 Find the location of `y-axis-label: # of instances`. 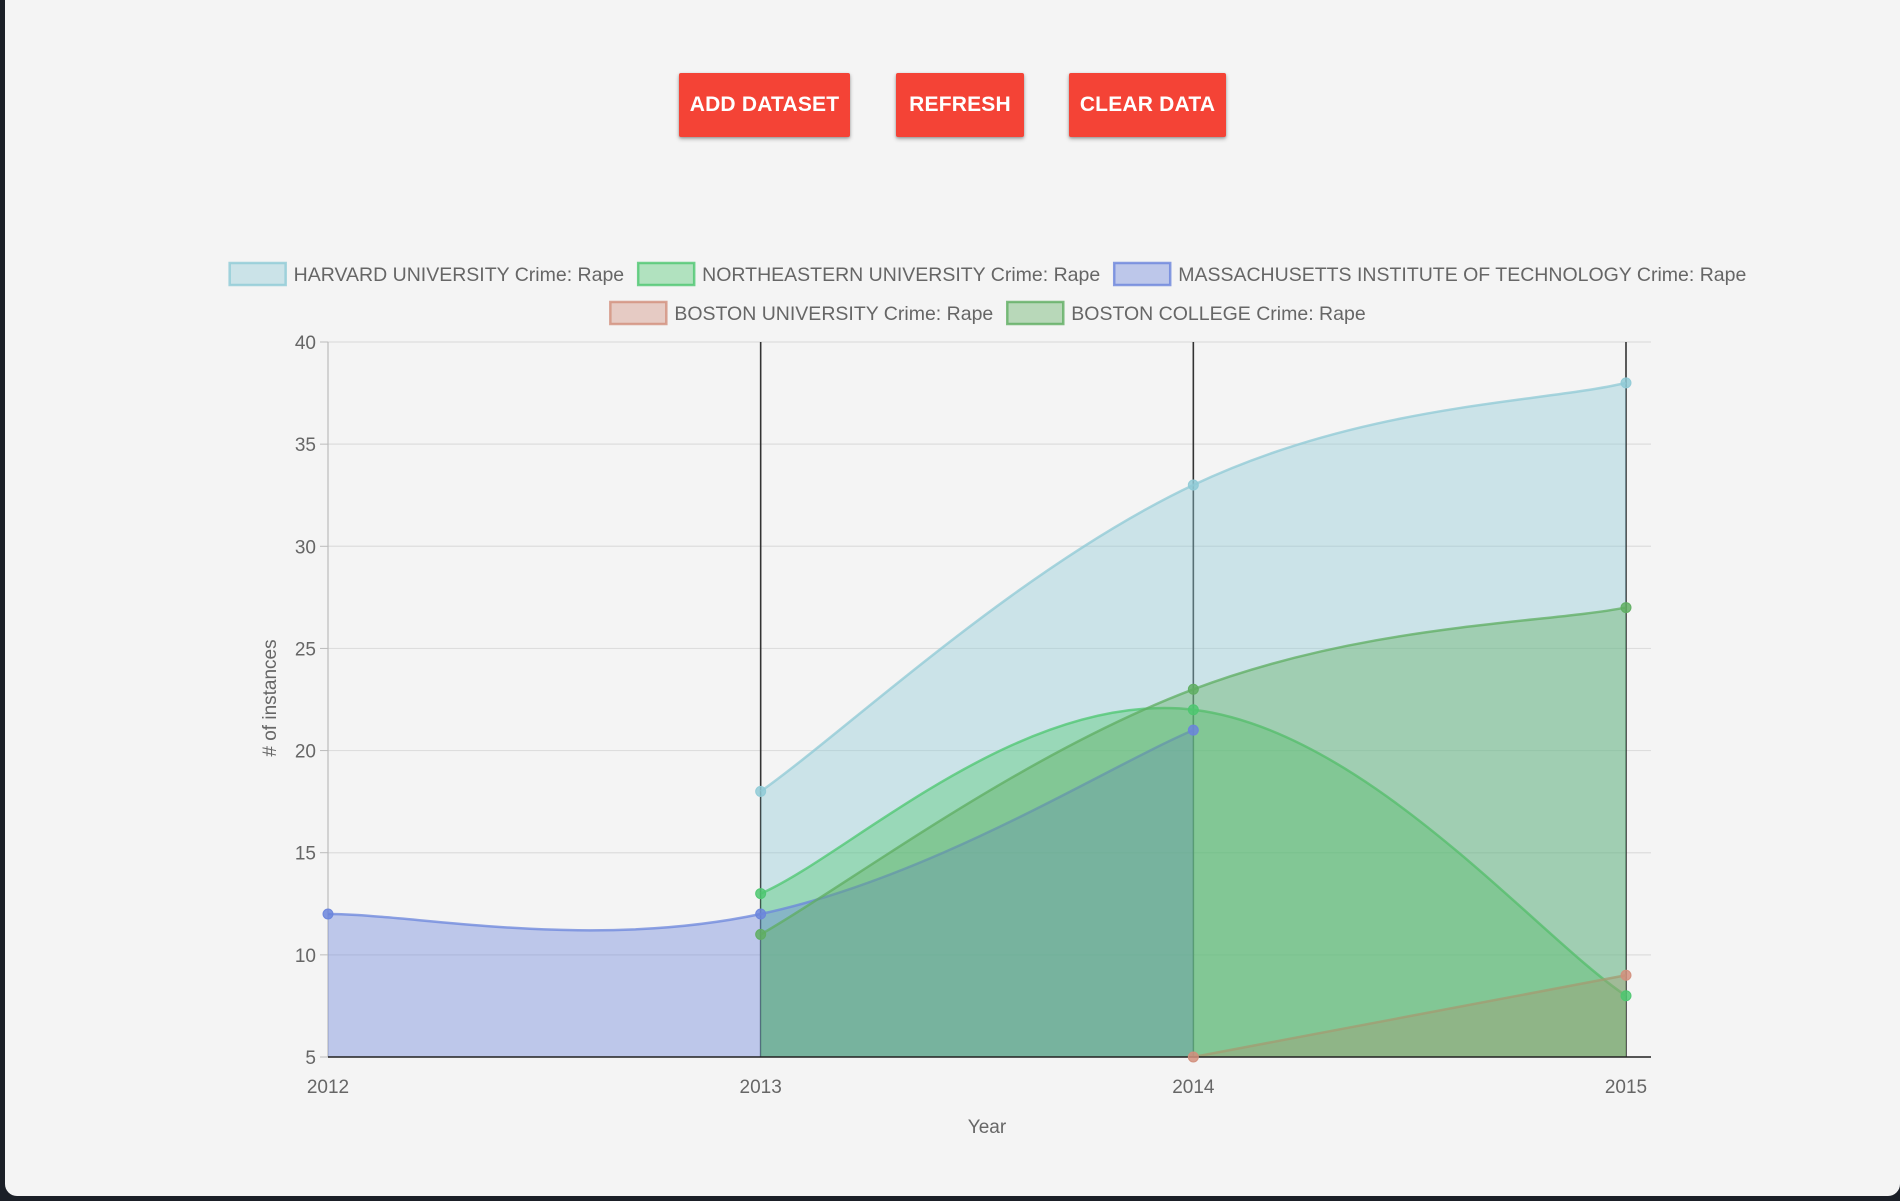

y-axis-label: # of instances is located at coordinates (270, 697).